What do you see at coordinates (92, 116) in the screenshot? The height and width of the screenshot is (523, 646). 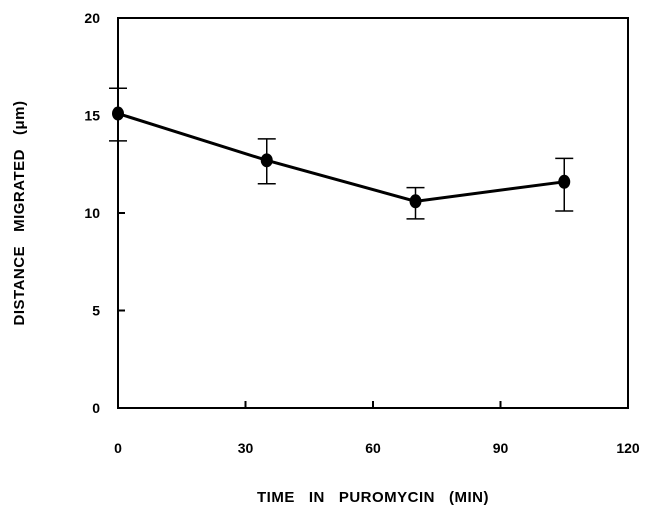 I see `y-tick-label: 15` at bounding box center [92, 116].